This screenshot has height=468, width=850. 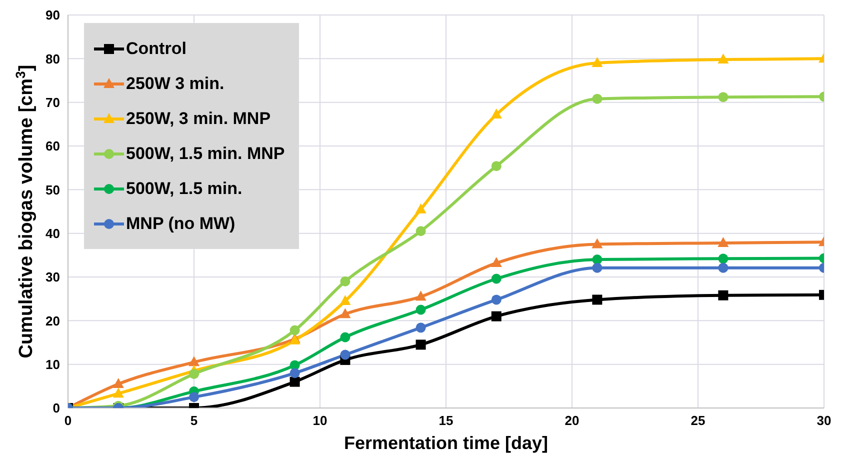 I want to click on x-tick-label: 25, so click(x=698, y=420).